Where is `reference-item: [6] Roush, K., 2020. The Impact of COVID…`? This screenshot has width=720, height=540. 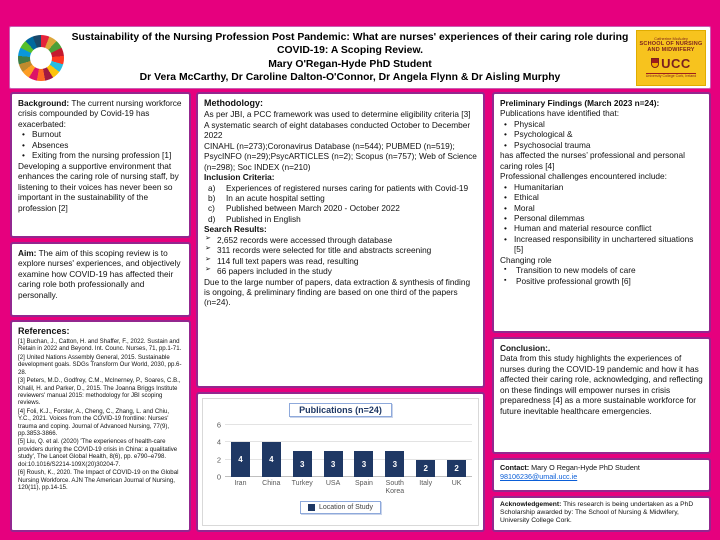 reference-item: [6] Roush, K., 2020. The Impact of COVID… is located at coordinates (98, 480).